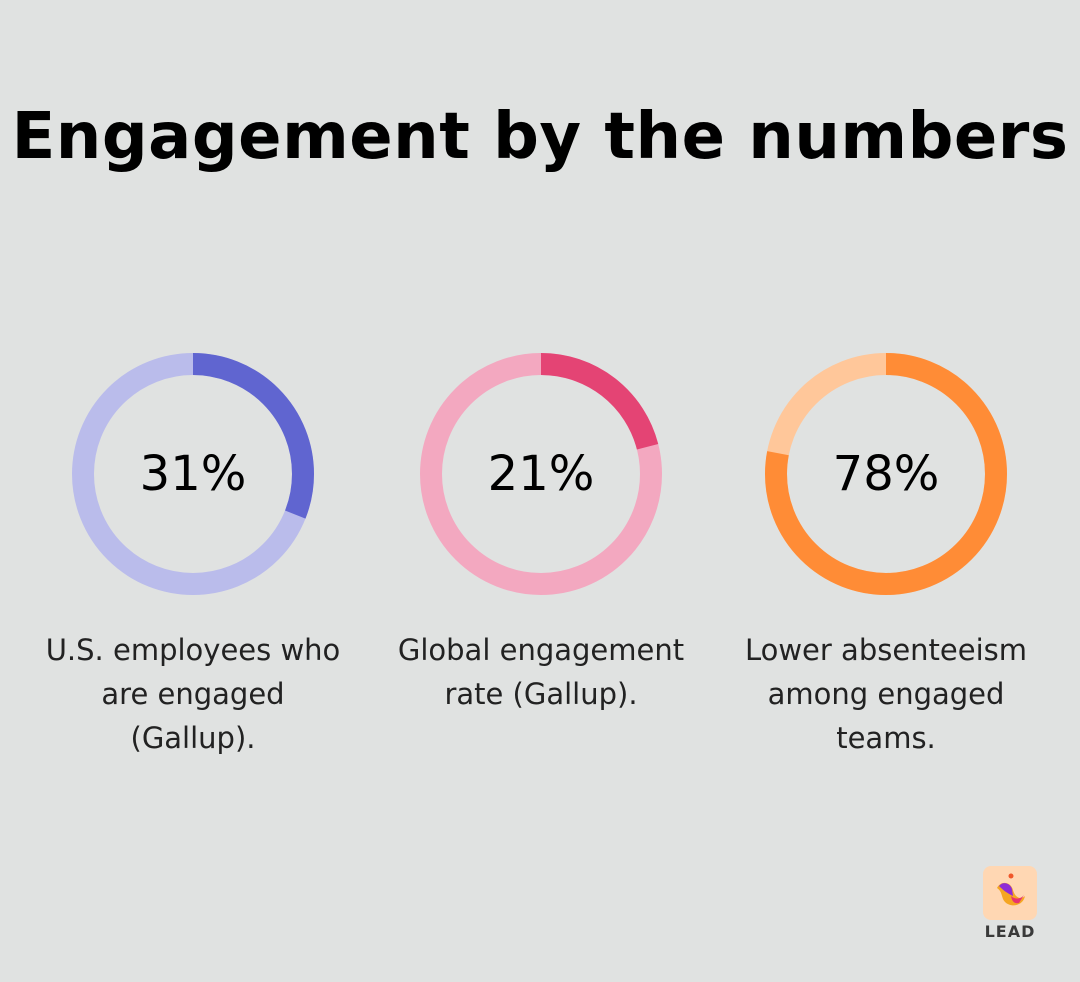 The height and width of the screenshot is (982, 1080). Describe the element at coordinates (886, 694) in the screenshot. I see `stat-description: Lower absenteeism among engaged teams.` at that location.